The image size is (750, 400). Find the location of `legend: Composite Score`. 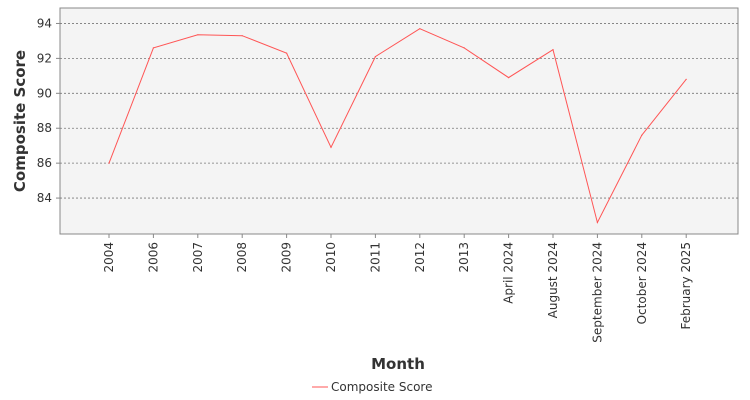

legend: Composite Score is located at coordinates (372, 387).